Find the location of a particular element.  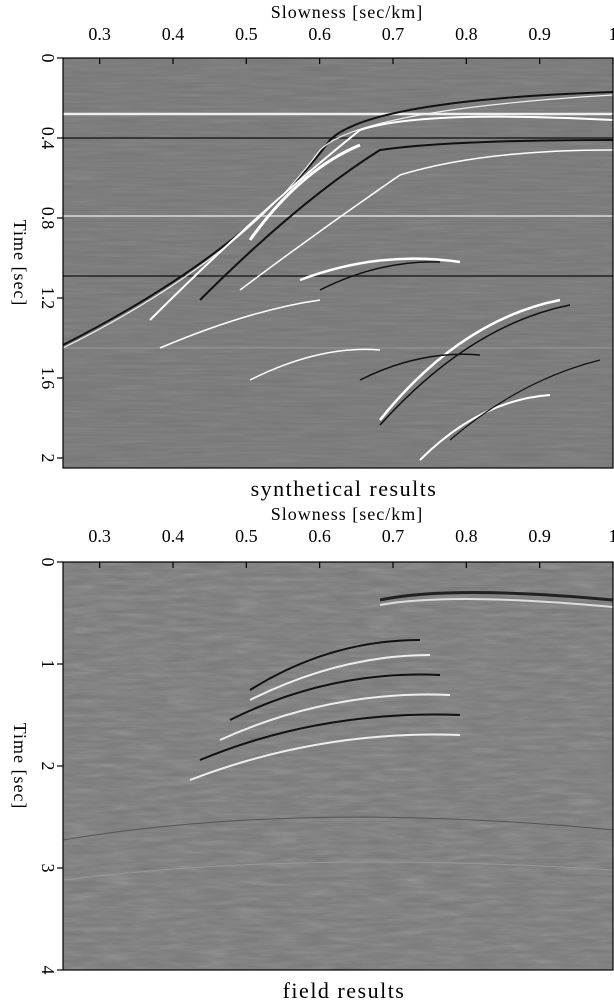

y-tick-label: 1.6 is located at coordinates (48, 378).